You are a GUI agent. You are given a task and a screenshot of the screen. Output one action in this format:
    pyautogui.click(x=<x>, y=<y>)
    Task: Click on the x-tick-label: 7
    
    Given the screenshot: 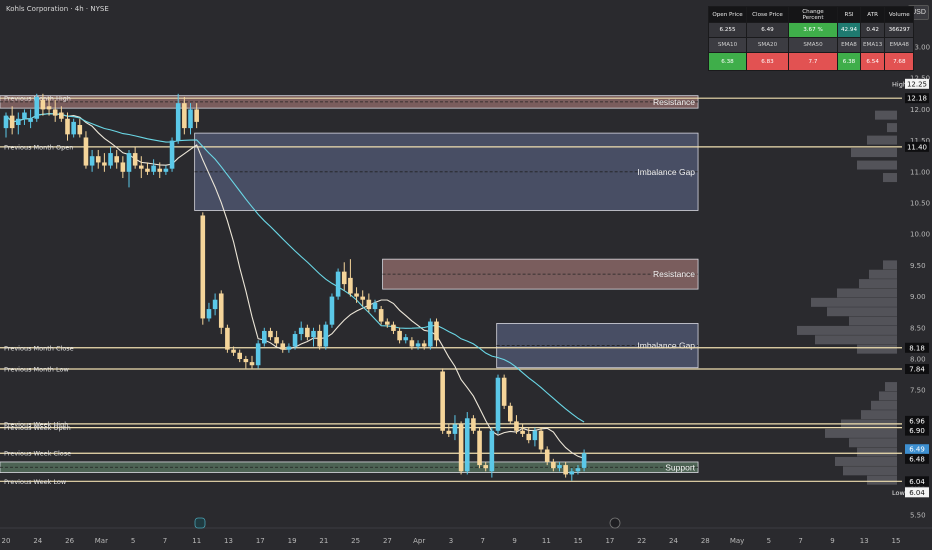 What is the action you would take?
    pyautogui.click(x=800, y=541)
    